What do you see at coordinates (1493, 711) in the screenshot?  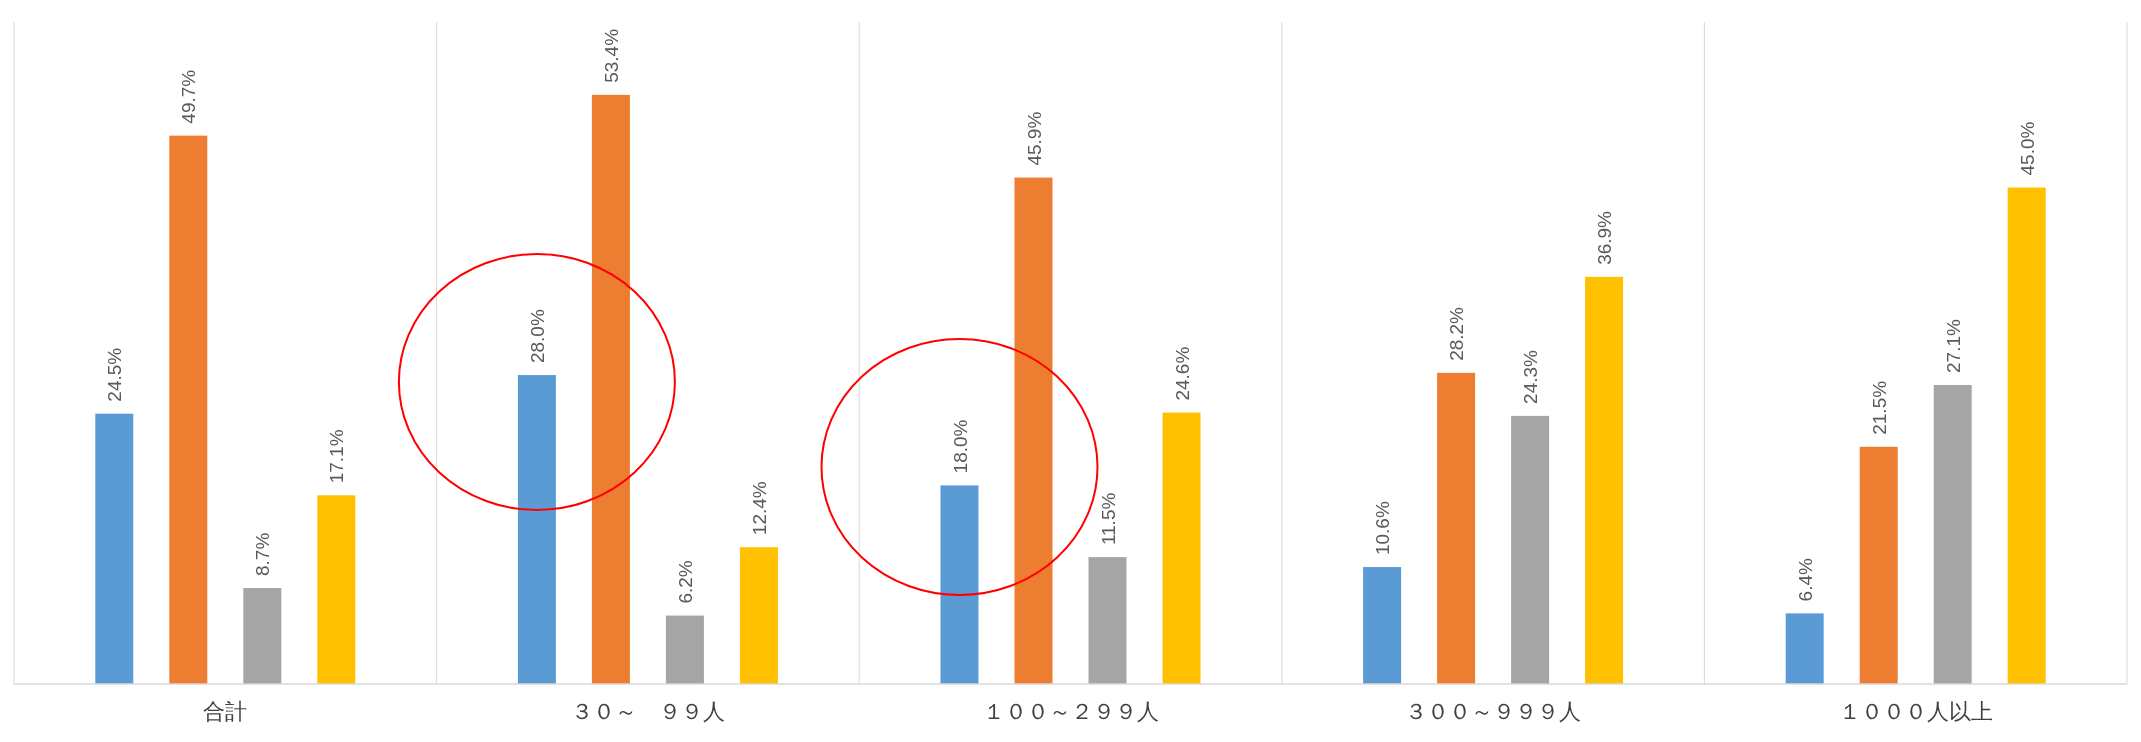 I see `x-tick-label: ３００～９９９人` at bounding box center [1493, 711].